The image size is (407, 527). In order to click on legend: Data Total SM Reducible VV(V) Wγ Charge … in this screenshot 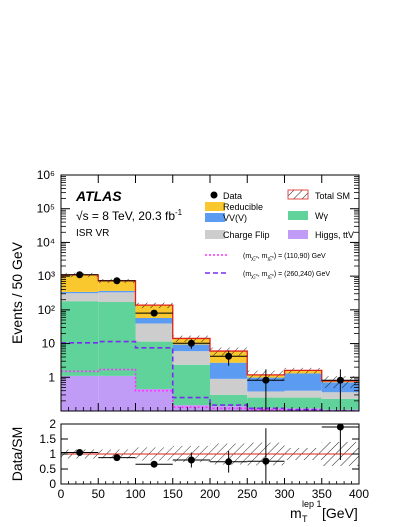, I will do `click(279, 234)`.